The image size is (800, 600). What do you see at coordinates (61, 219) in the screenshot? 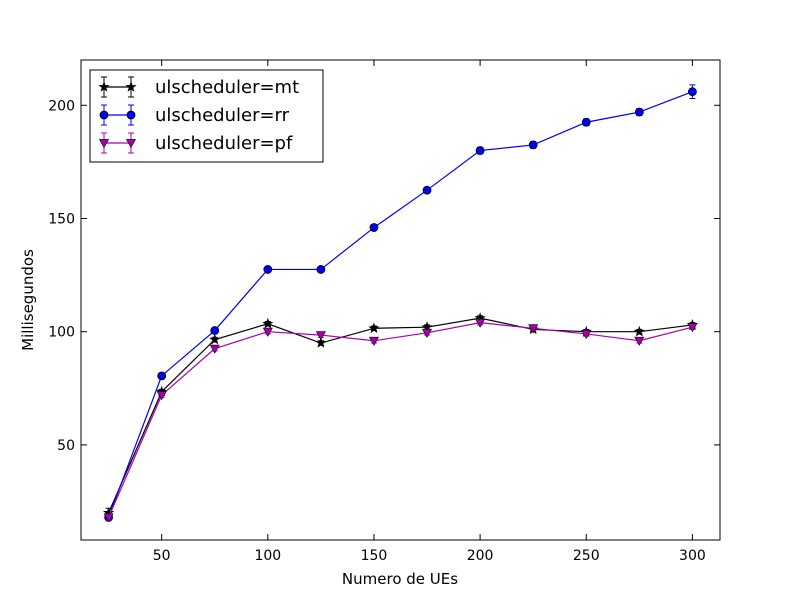
I see `y-tick-label: 150` at bounding box center [61, 219].